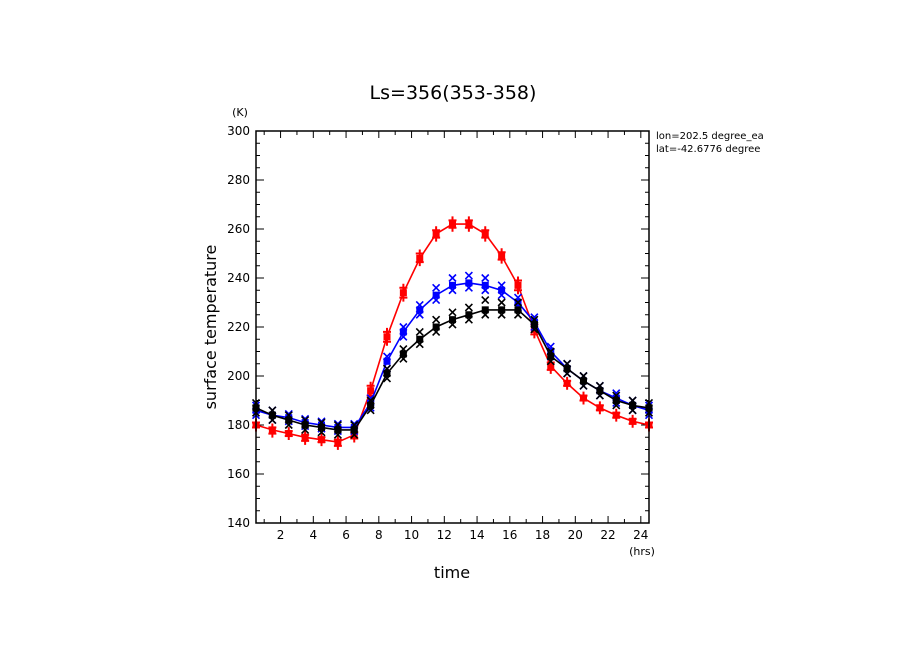 This screenshot has width=904, height=654. What do you see at coordinates (444, 535) in the screenshot?
I see `x-tick-label: 12` at bounding box center [444, 535].